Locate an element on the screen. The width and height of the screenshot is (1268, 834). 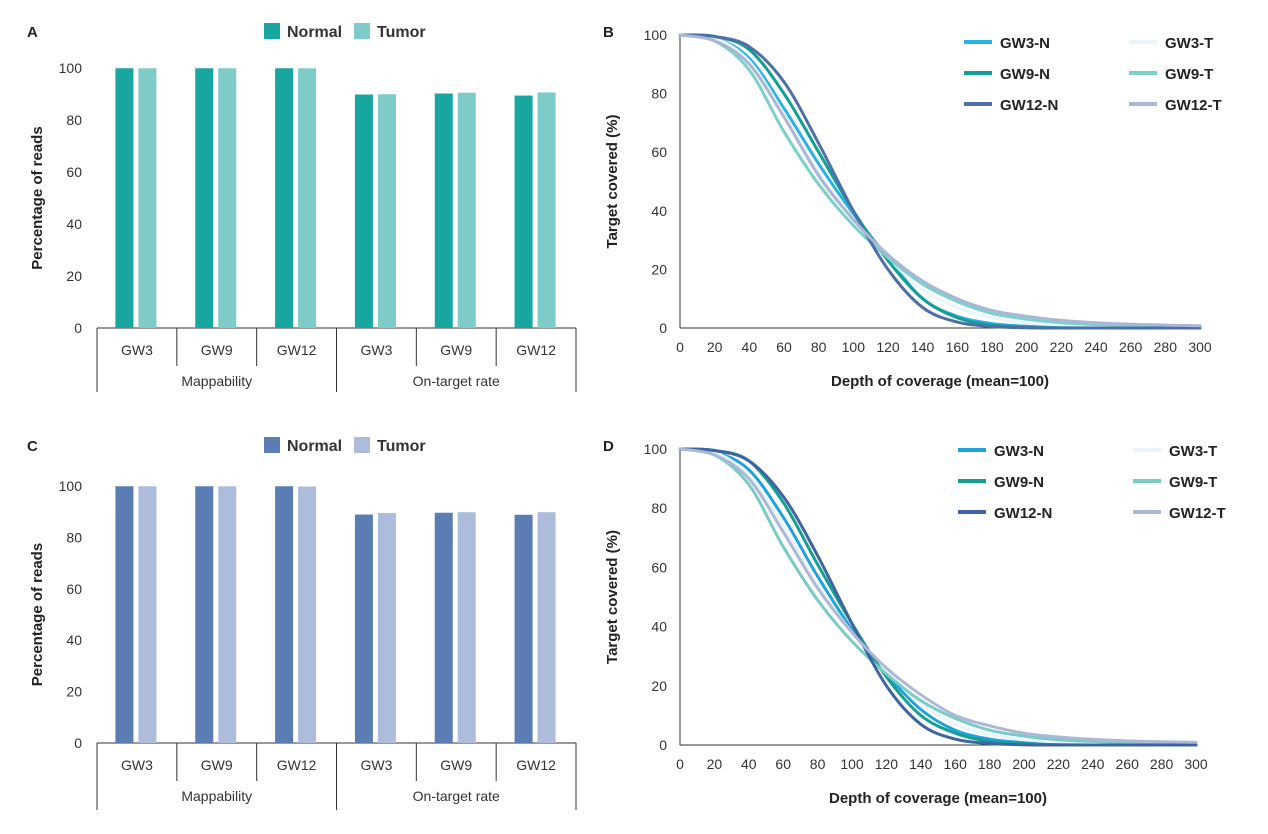
panel-letter-b: B is located at coordinates (608, 32).